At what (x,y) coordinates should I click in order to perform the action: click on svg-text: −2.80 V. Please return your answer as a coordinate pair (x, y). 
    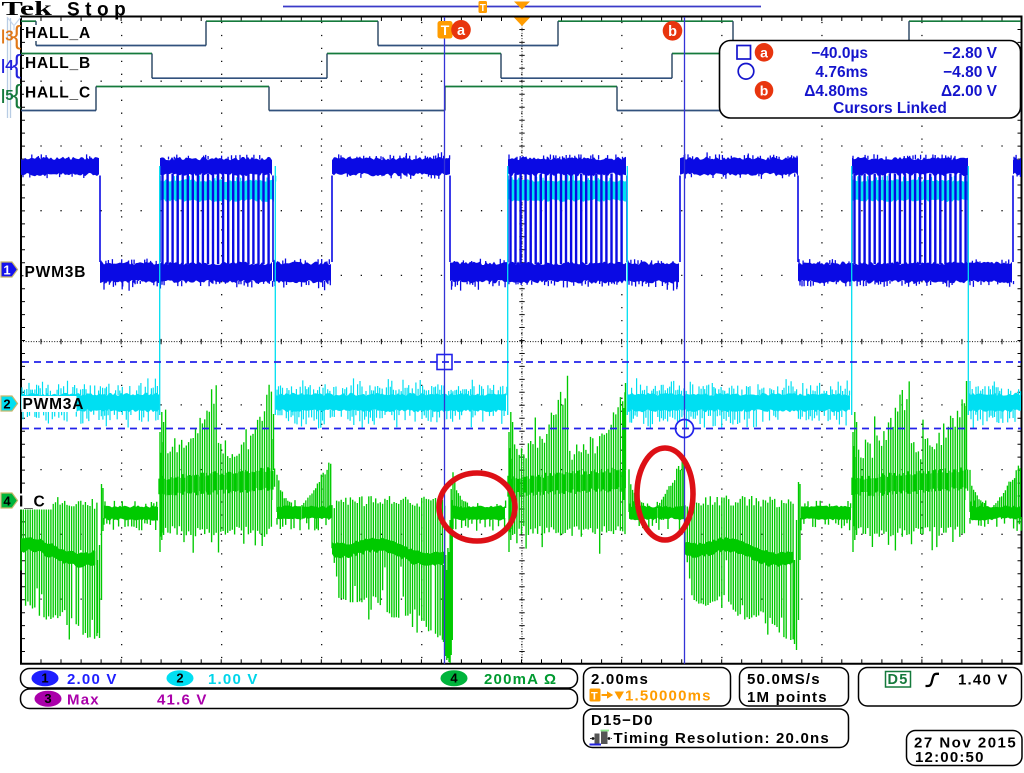
    Looking at the image, I should click on (970, 53).